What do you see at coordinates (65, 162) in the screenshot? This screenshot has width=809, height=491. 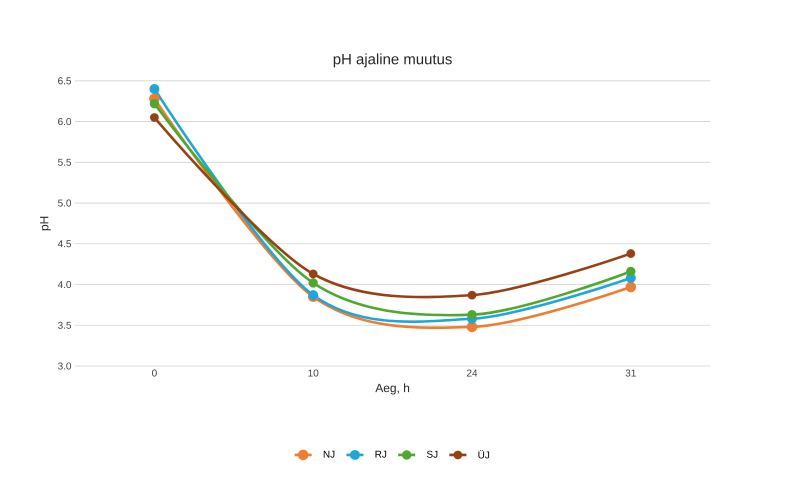 I see `y-tick-label: 5.5` at bounding box center [65, 162].